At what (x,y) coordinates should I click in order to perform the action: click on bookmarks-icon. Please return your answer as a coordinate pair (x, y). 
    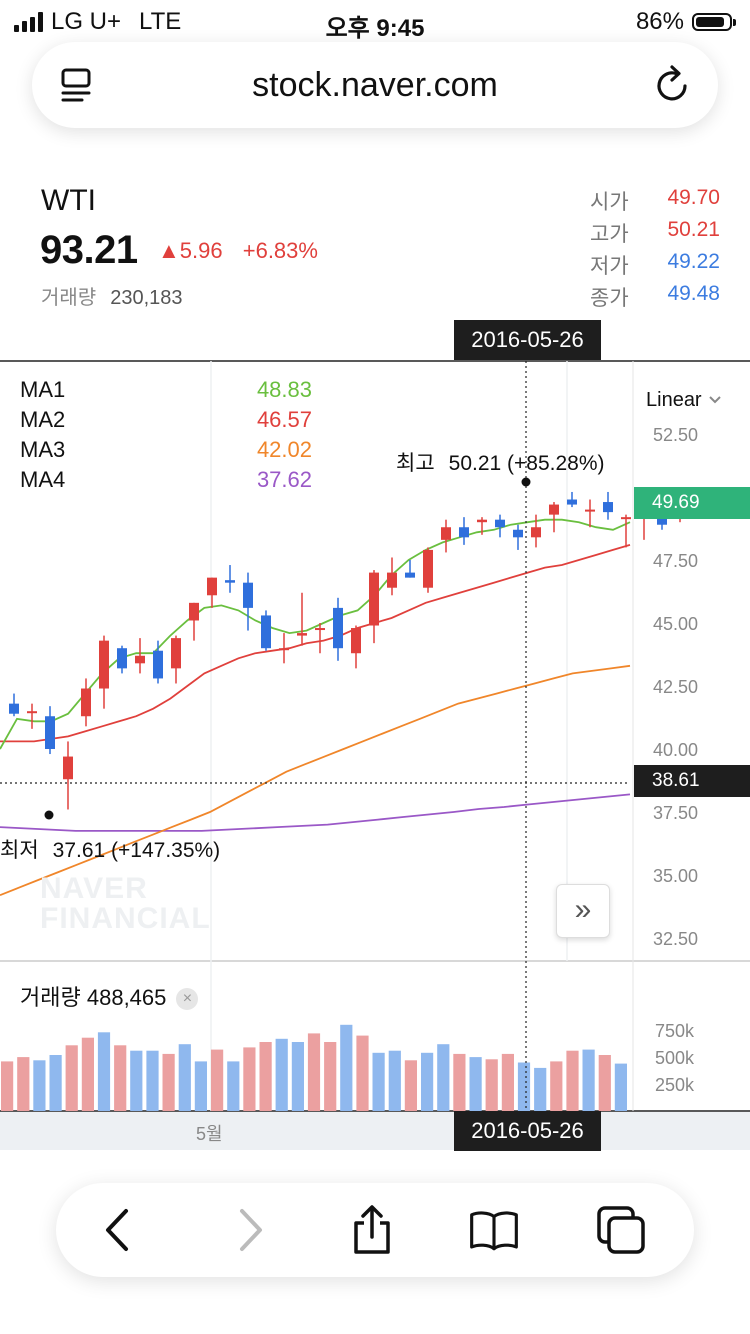
    Looking at the image, I should click on (494, 1230).